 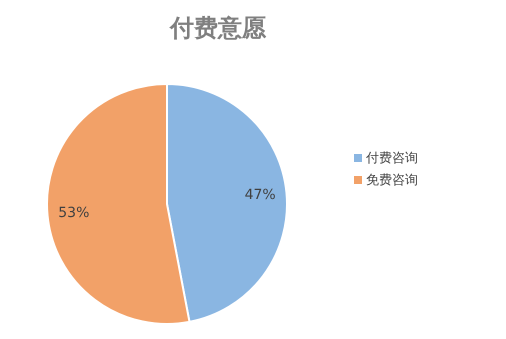 What do you see at coordinates (74, 212) in the screenshot?
I see `data-label: 53%` at bounding box center [74, 212].